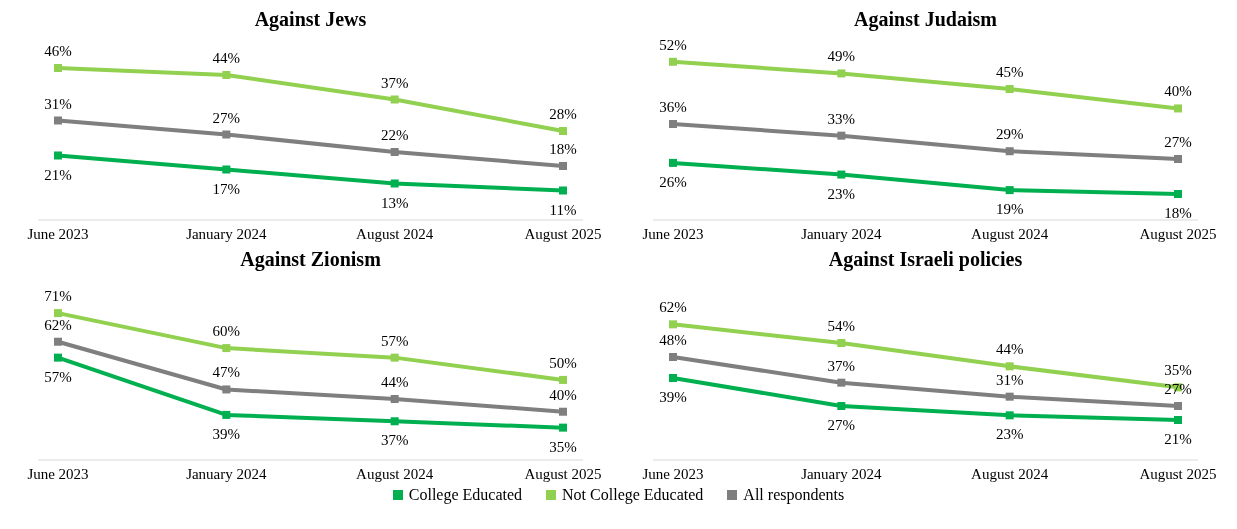  What do you see at coordinates (465, 495) in the screenshot?
I see `legend-label: College Educated` at bounding box center [465, 495].